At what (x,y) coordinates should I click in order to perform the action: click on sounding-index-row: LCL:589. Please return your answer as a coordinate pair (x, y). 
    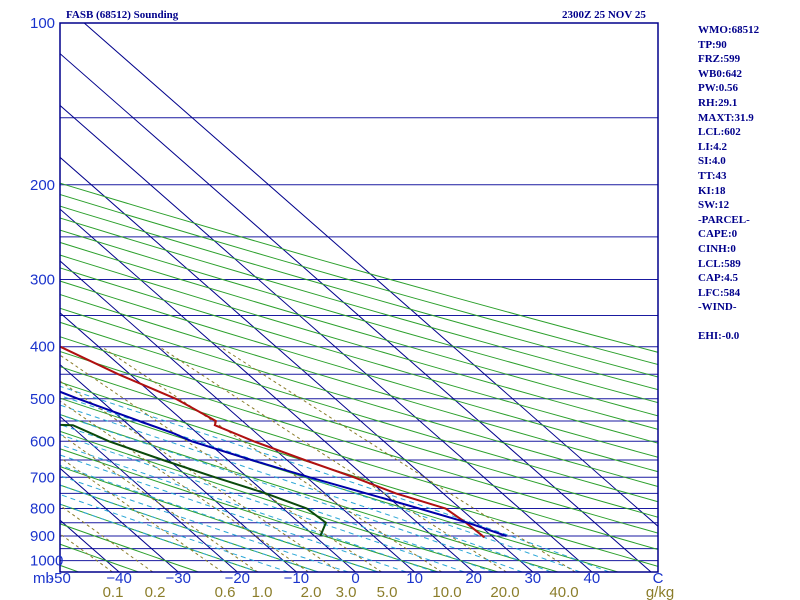
    Looking at the image, I should click on (719, 263).